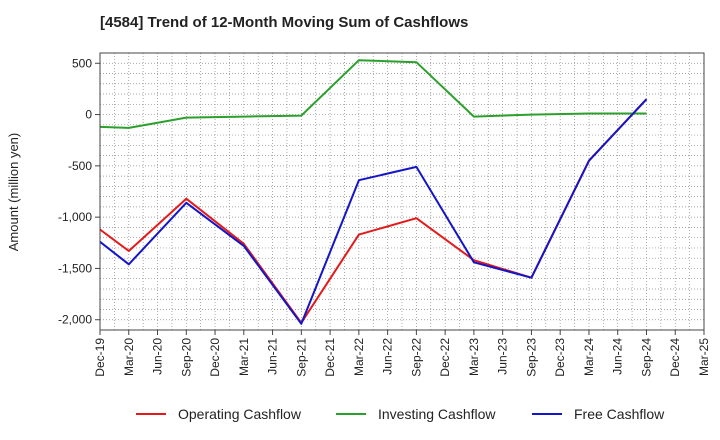  Describe the element at coordinates (240, 414) in the screenshot. I see `legend-label-operating-cashflow: Operating Cashflow` at that location.